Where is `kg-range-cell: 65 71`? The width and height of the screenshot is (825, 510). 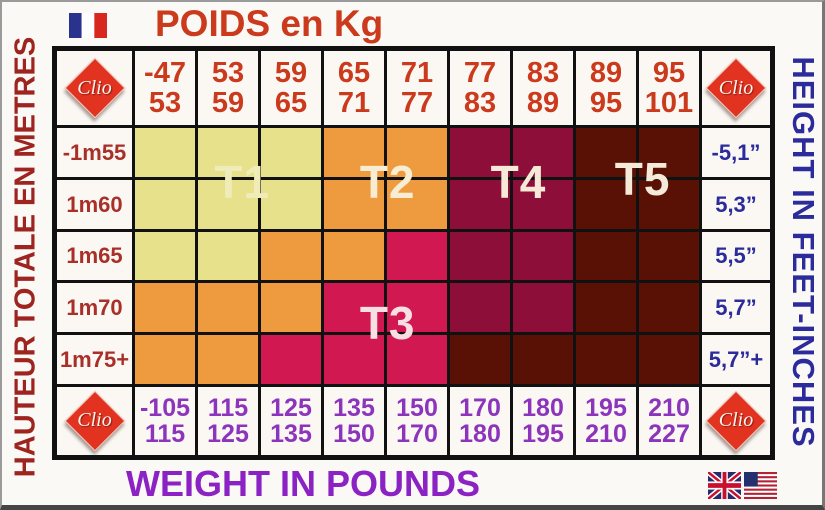
kg-range-cell: 65 71 is located at coordinates (354, 88).